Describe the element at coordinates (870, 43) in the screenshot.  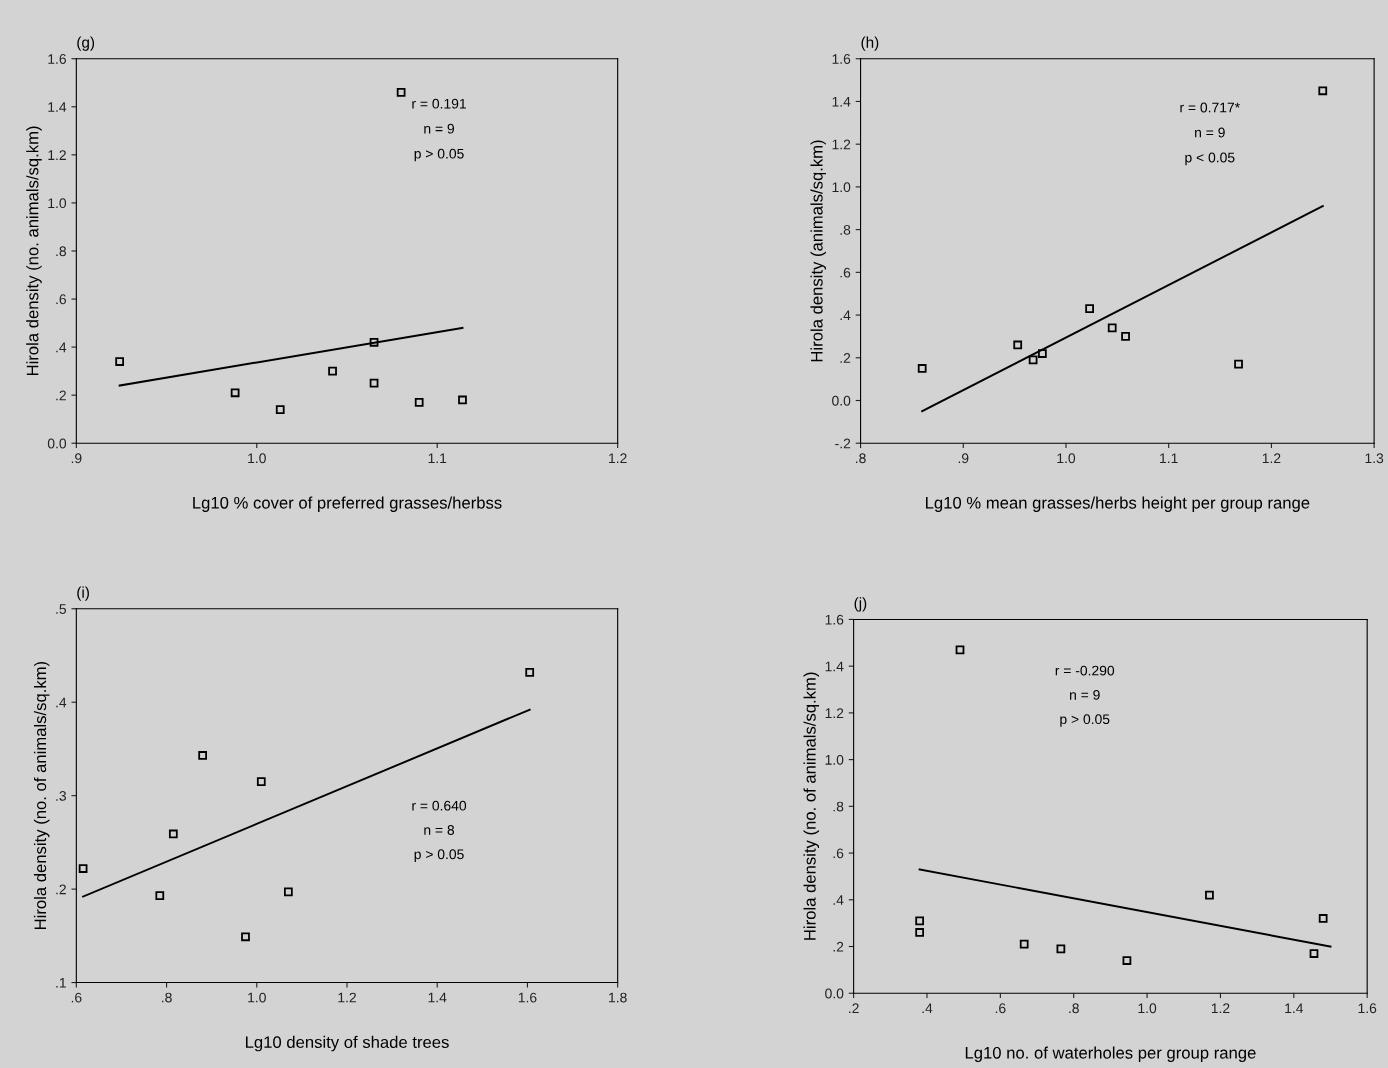
I see `chart-title: (h)` at that location.